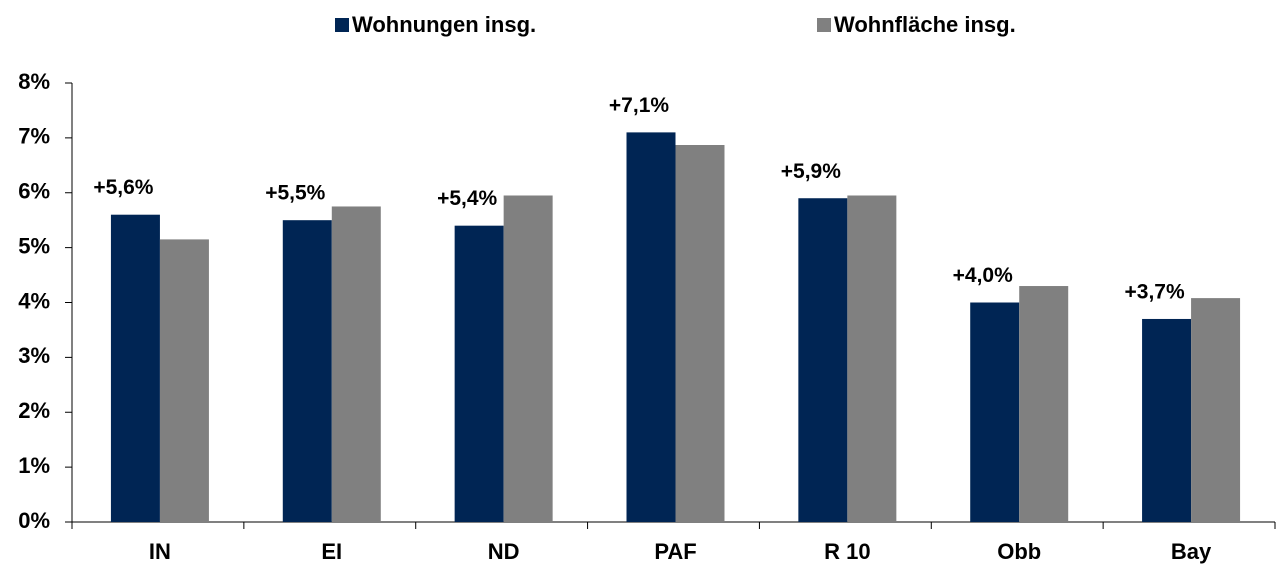 Image resolution: width=1283 pixels, height=569 pixels. Describe the element at coordinates (675, 551) in the screenshot. I see `x-tick-label: PAF` at that location.